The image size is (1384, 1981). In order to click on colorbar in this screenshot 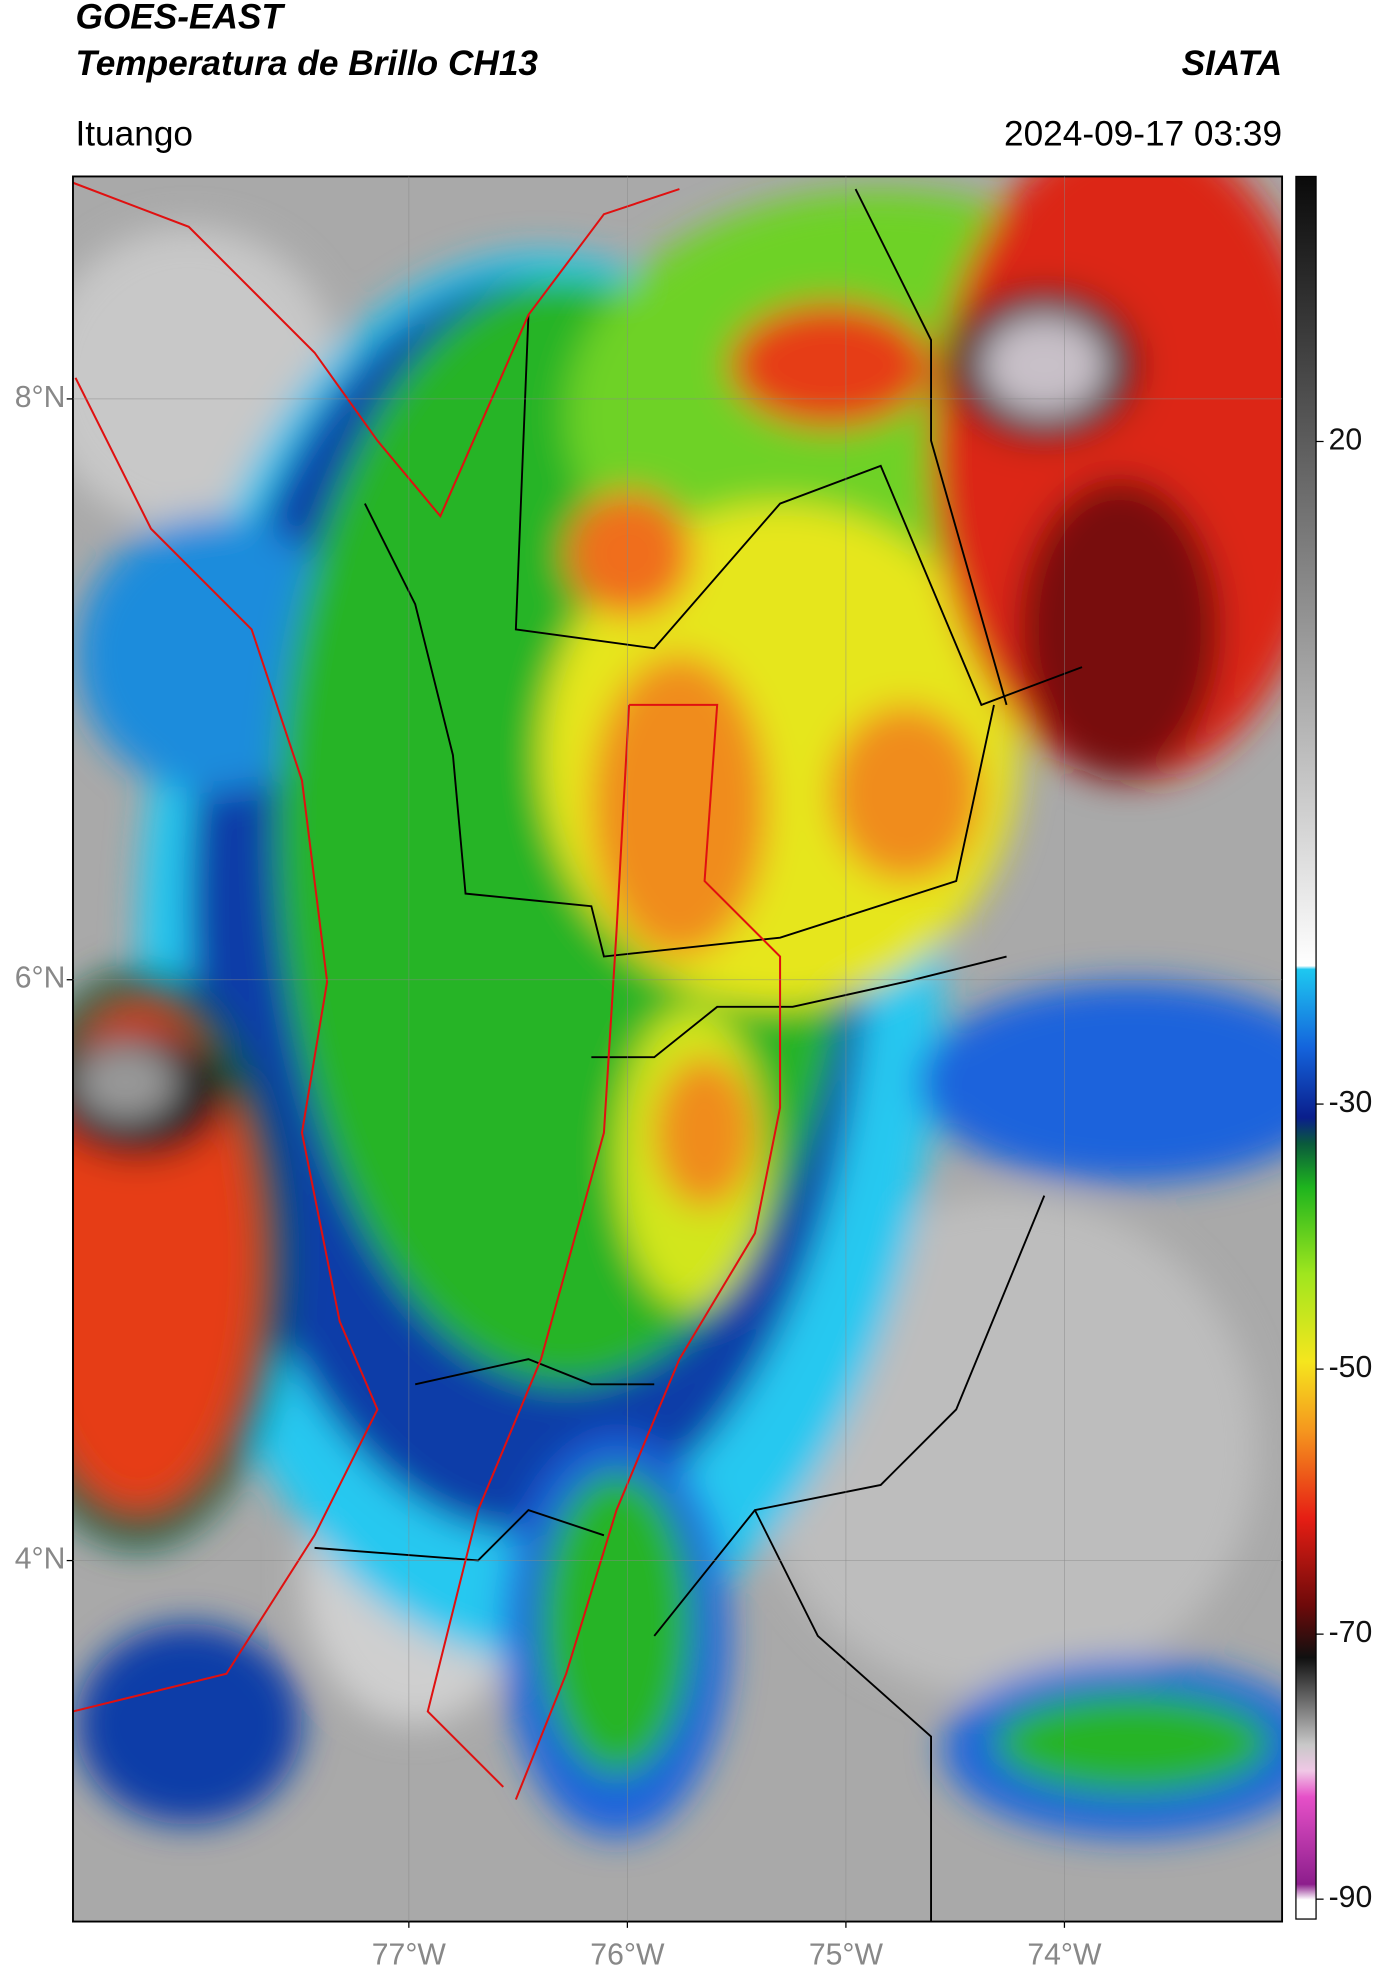, I will do `click(1306, 1047)`.